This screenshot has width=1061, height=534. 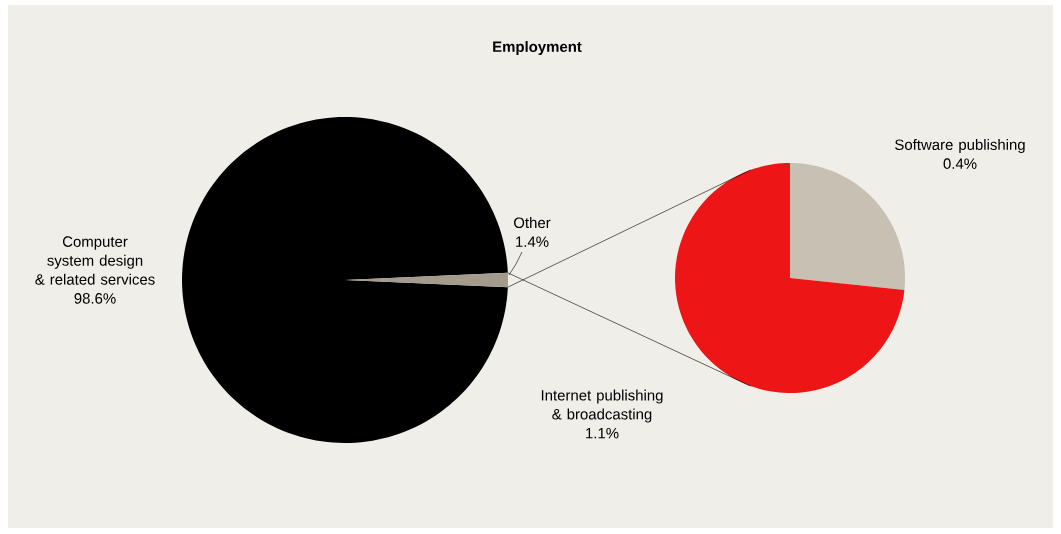 What do you see at coordinates (95, 260) in the screenshot?
I see `slice-label: Computer system design & related services` at bounding box center [95, 260].